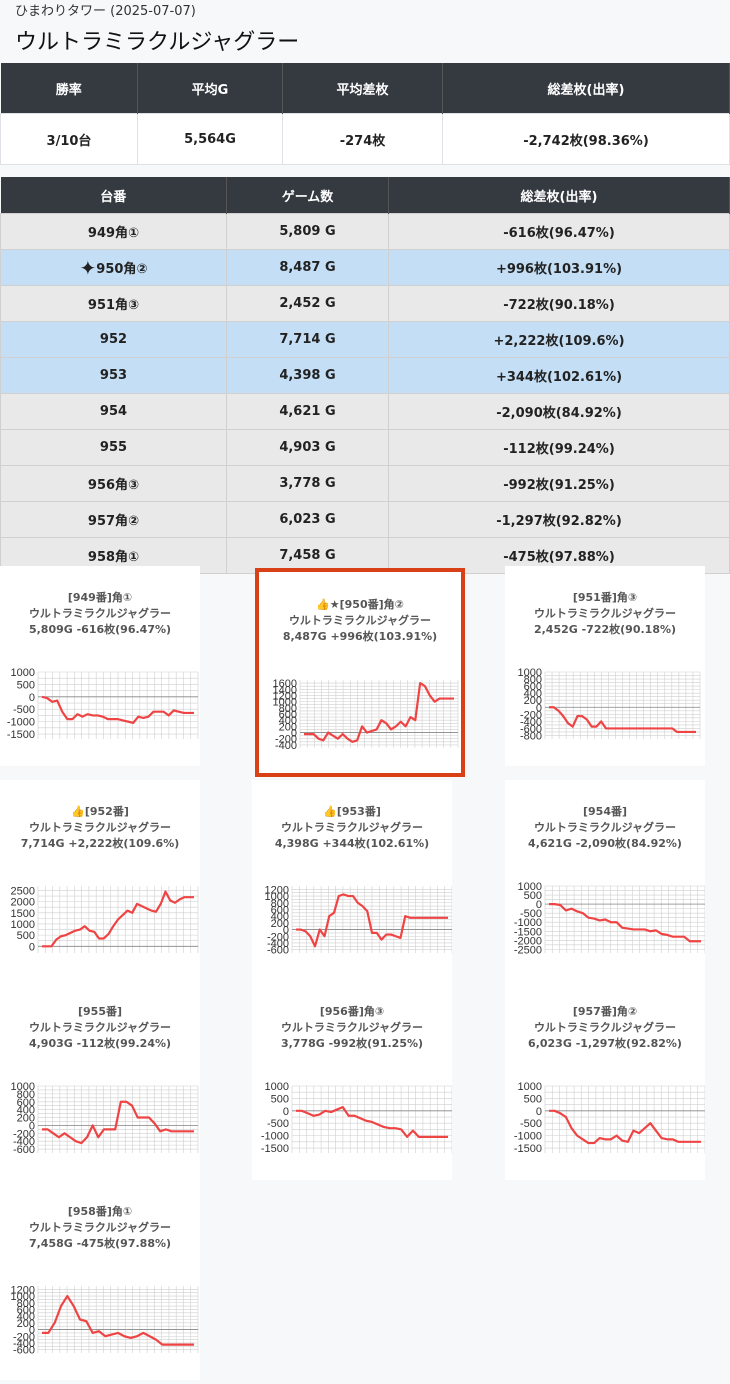  What do you see at coordinates (113, 233) in the screenshot?
I see `machine-number: 949角①` at bounding box center [113, 233].